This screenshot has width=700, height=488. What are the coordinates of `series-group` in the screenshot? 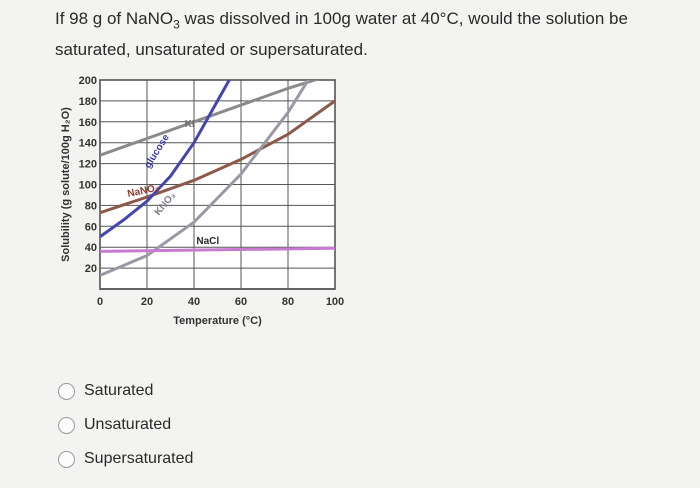 It's located at (217, 178).